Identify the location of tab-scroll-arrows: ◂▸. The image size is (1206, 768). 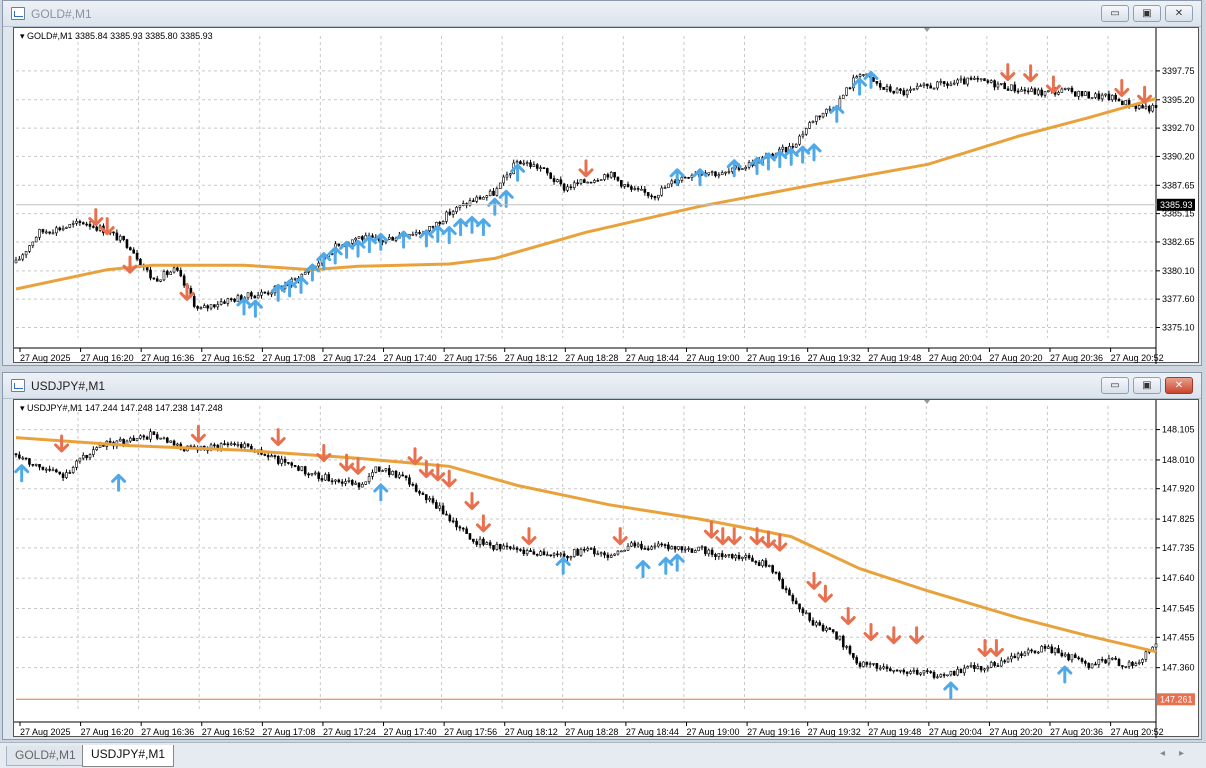
(1178, 753).